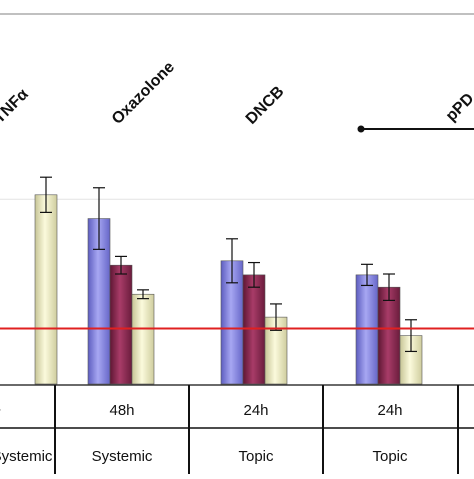  I want to click on time-cell-partial: -, so click(0, 409).